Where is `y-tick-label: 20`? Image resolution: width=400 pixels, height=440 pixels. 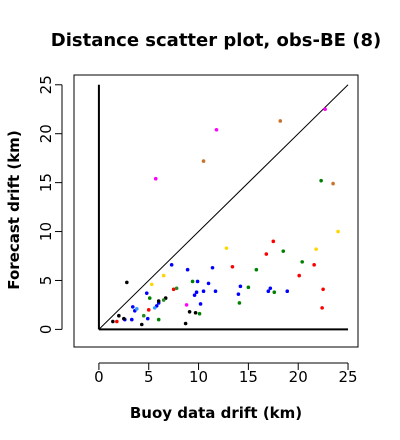
y-tick-label: 20 is located at coordinates (46, 133).